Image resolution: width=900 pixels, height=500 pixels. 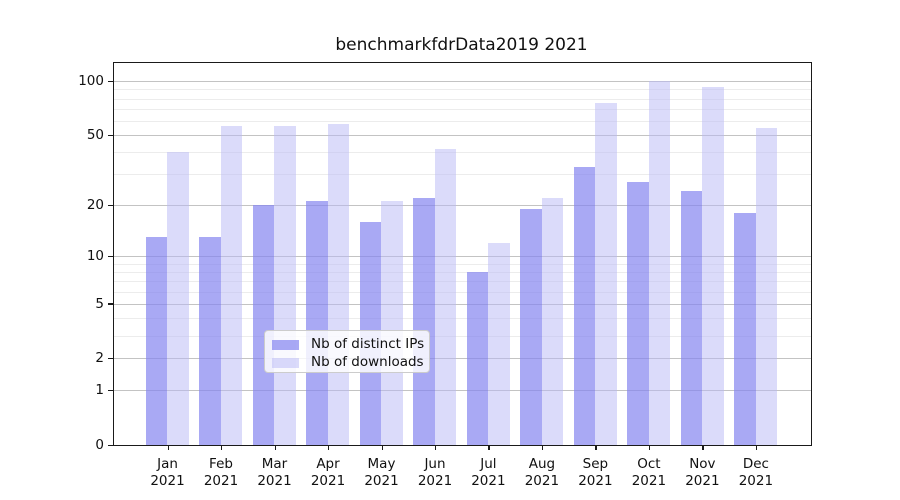 What do you see at coordinates (552, 321) in the screenshot?
I see `bar-downloads-aug` at bounding box center [552, 321].